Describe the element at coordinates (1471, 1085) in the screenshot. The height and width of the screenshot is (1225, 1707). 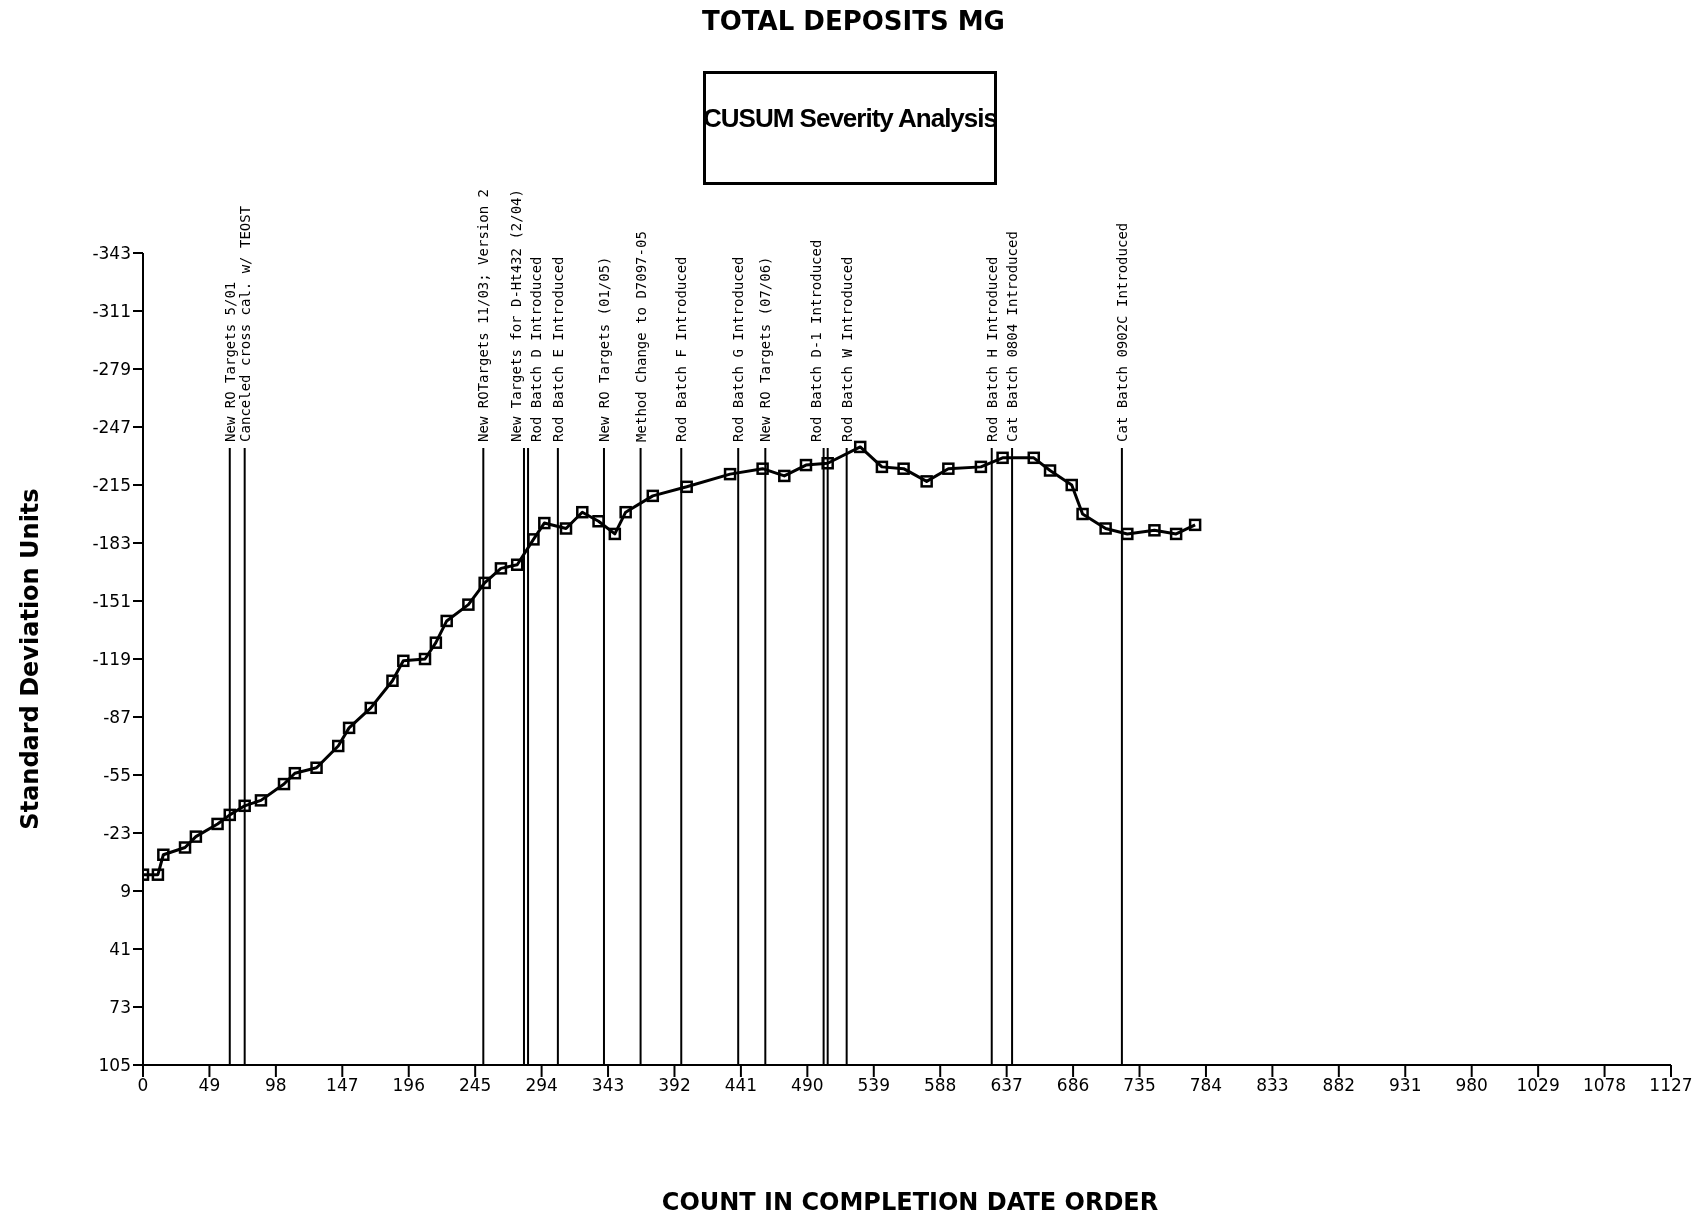
I see `x-tick-label: 980` at that location.